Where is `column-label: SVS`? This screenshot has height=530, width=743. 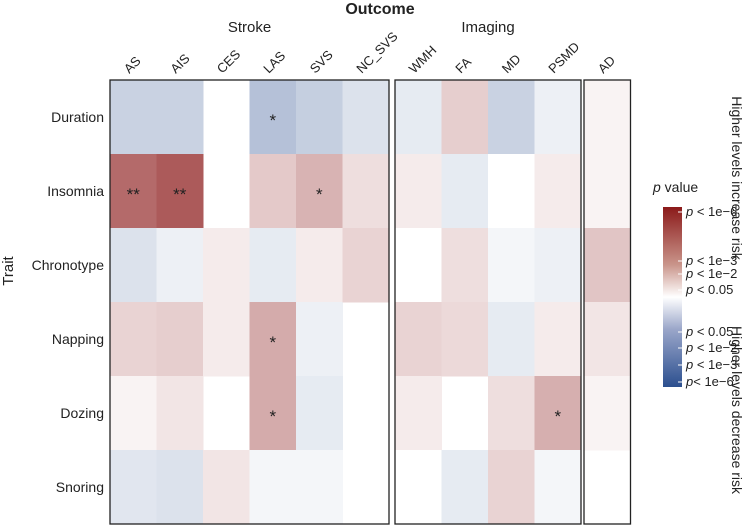
column-label: SVS is located at coordinates (321, 61).